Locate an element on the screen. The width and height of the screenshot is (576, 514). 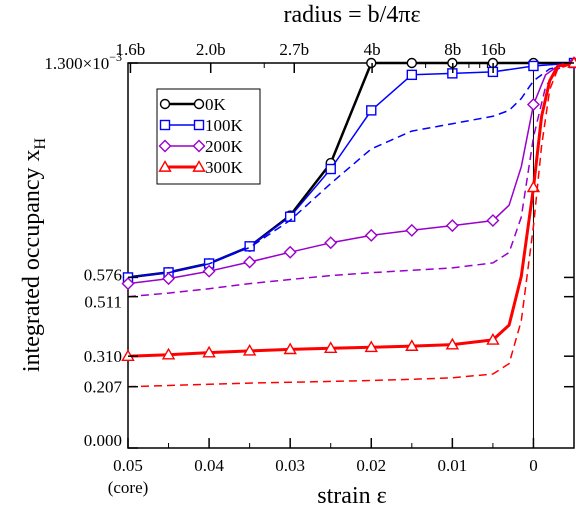
legend-item-100k: 100K is located at coordinates (201, 125).